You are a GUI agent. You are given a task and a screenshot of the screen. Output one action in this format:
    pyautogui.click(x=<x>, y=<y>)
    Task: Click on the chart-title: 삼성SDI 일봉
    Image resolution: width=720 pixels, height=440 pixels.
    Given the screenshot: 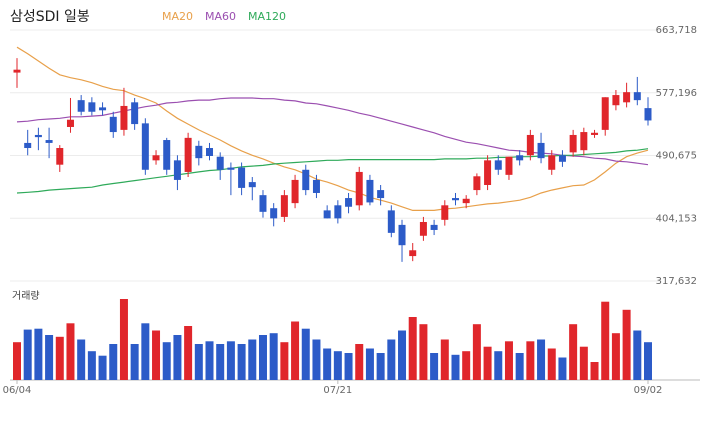 What is the action you would take?
    pyautogui.click(x=50, y=17)
    